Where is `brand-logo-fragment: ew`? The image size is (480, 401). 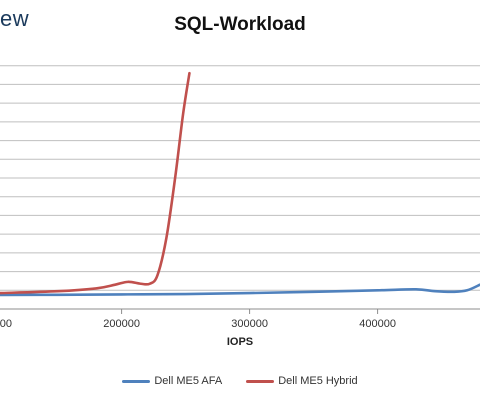 brand-logo-fragment: ew is located at coordinates (15, 18).